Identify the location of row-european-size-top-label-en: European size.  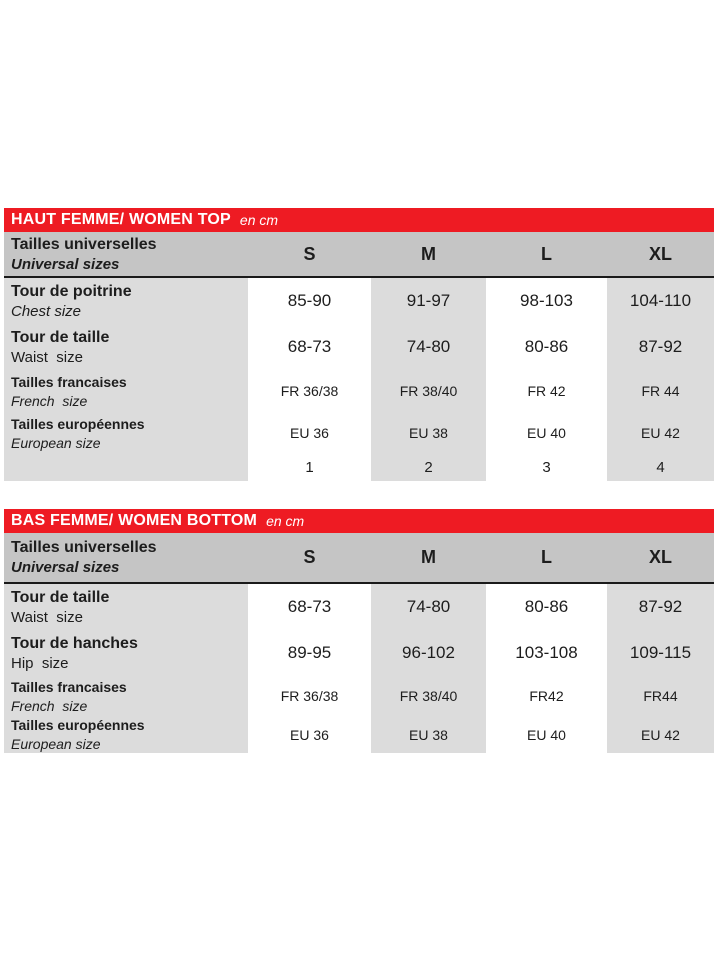
(56, 442).